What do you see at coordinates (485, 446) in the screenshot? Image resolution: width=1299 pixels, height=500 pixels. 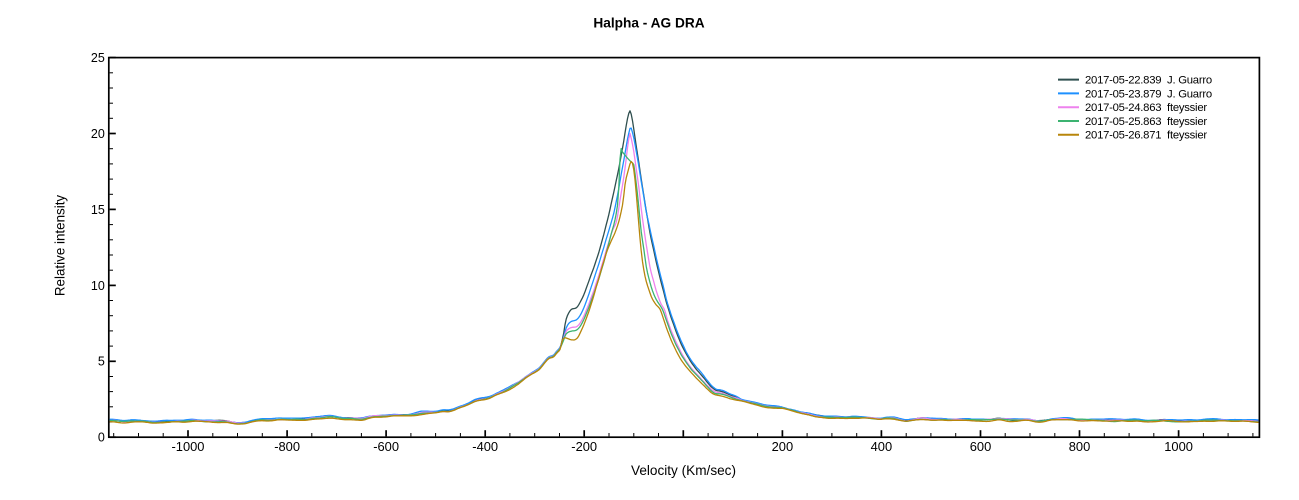 I see `svg-text: -400` at bounding box center [485, 446].